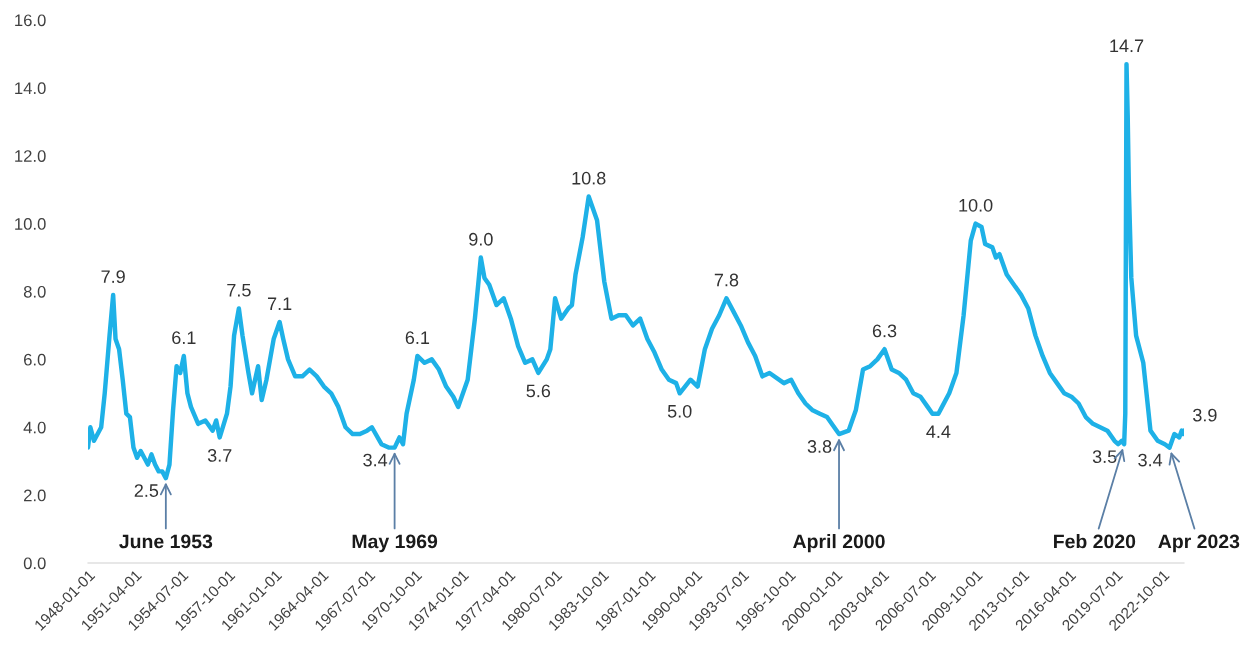  Describe the element at coordinates (679, 411) in the screenshot. I see `data-label: 5.0` at that location.